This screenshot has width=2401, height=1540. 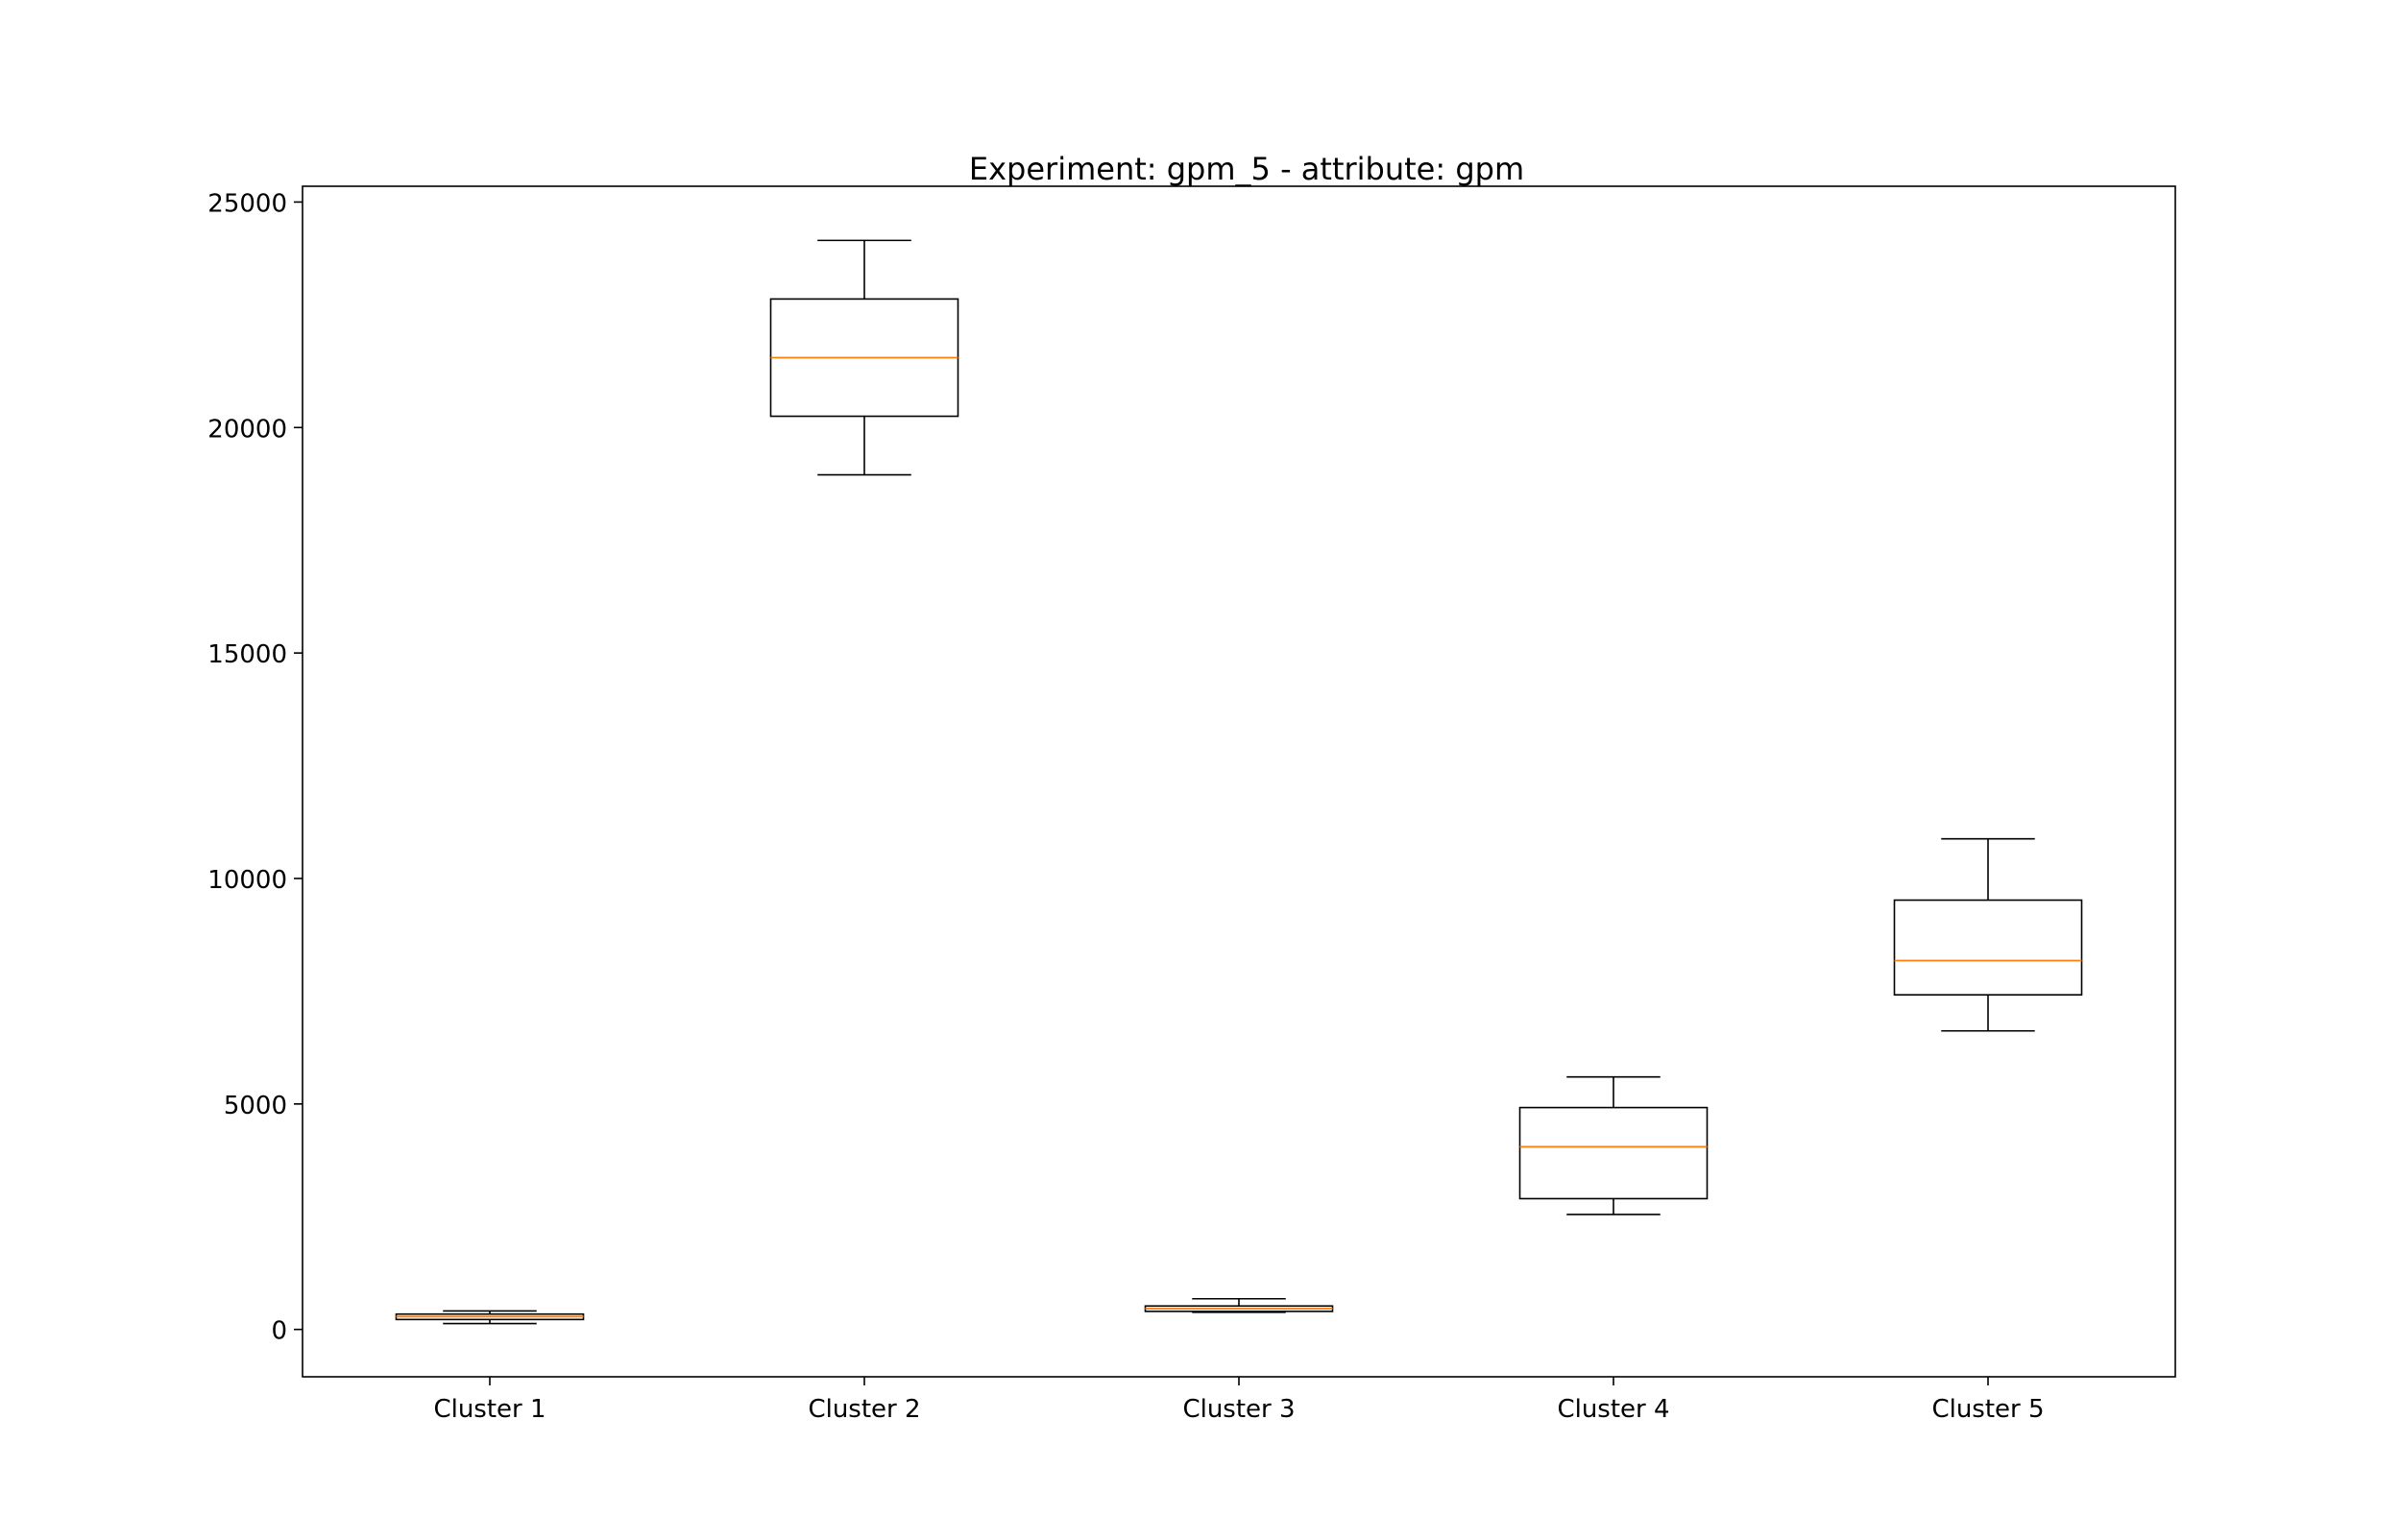 What do you see at coordinates (247, 203) in the screenshot?
I see `y-tick-label-5: 25000` at bounding box center [247, 203].